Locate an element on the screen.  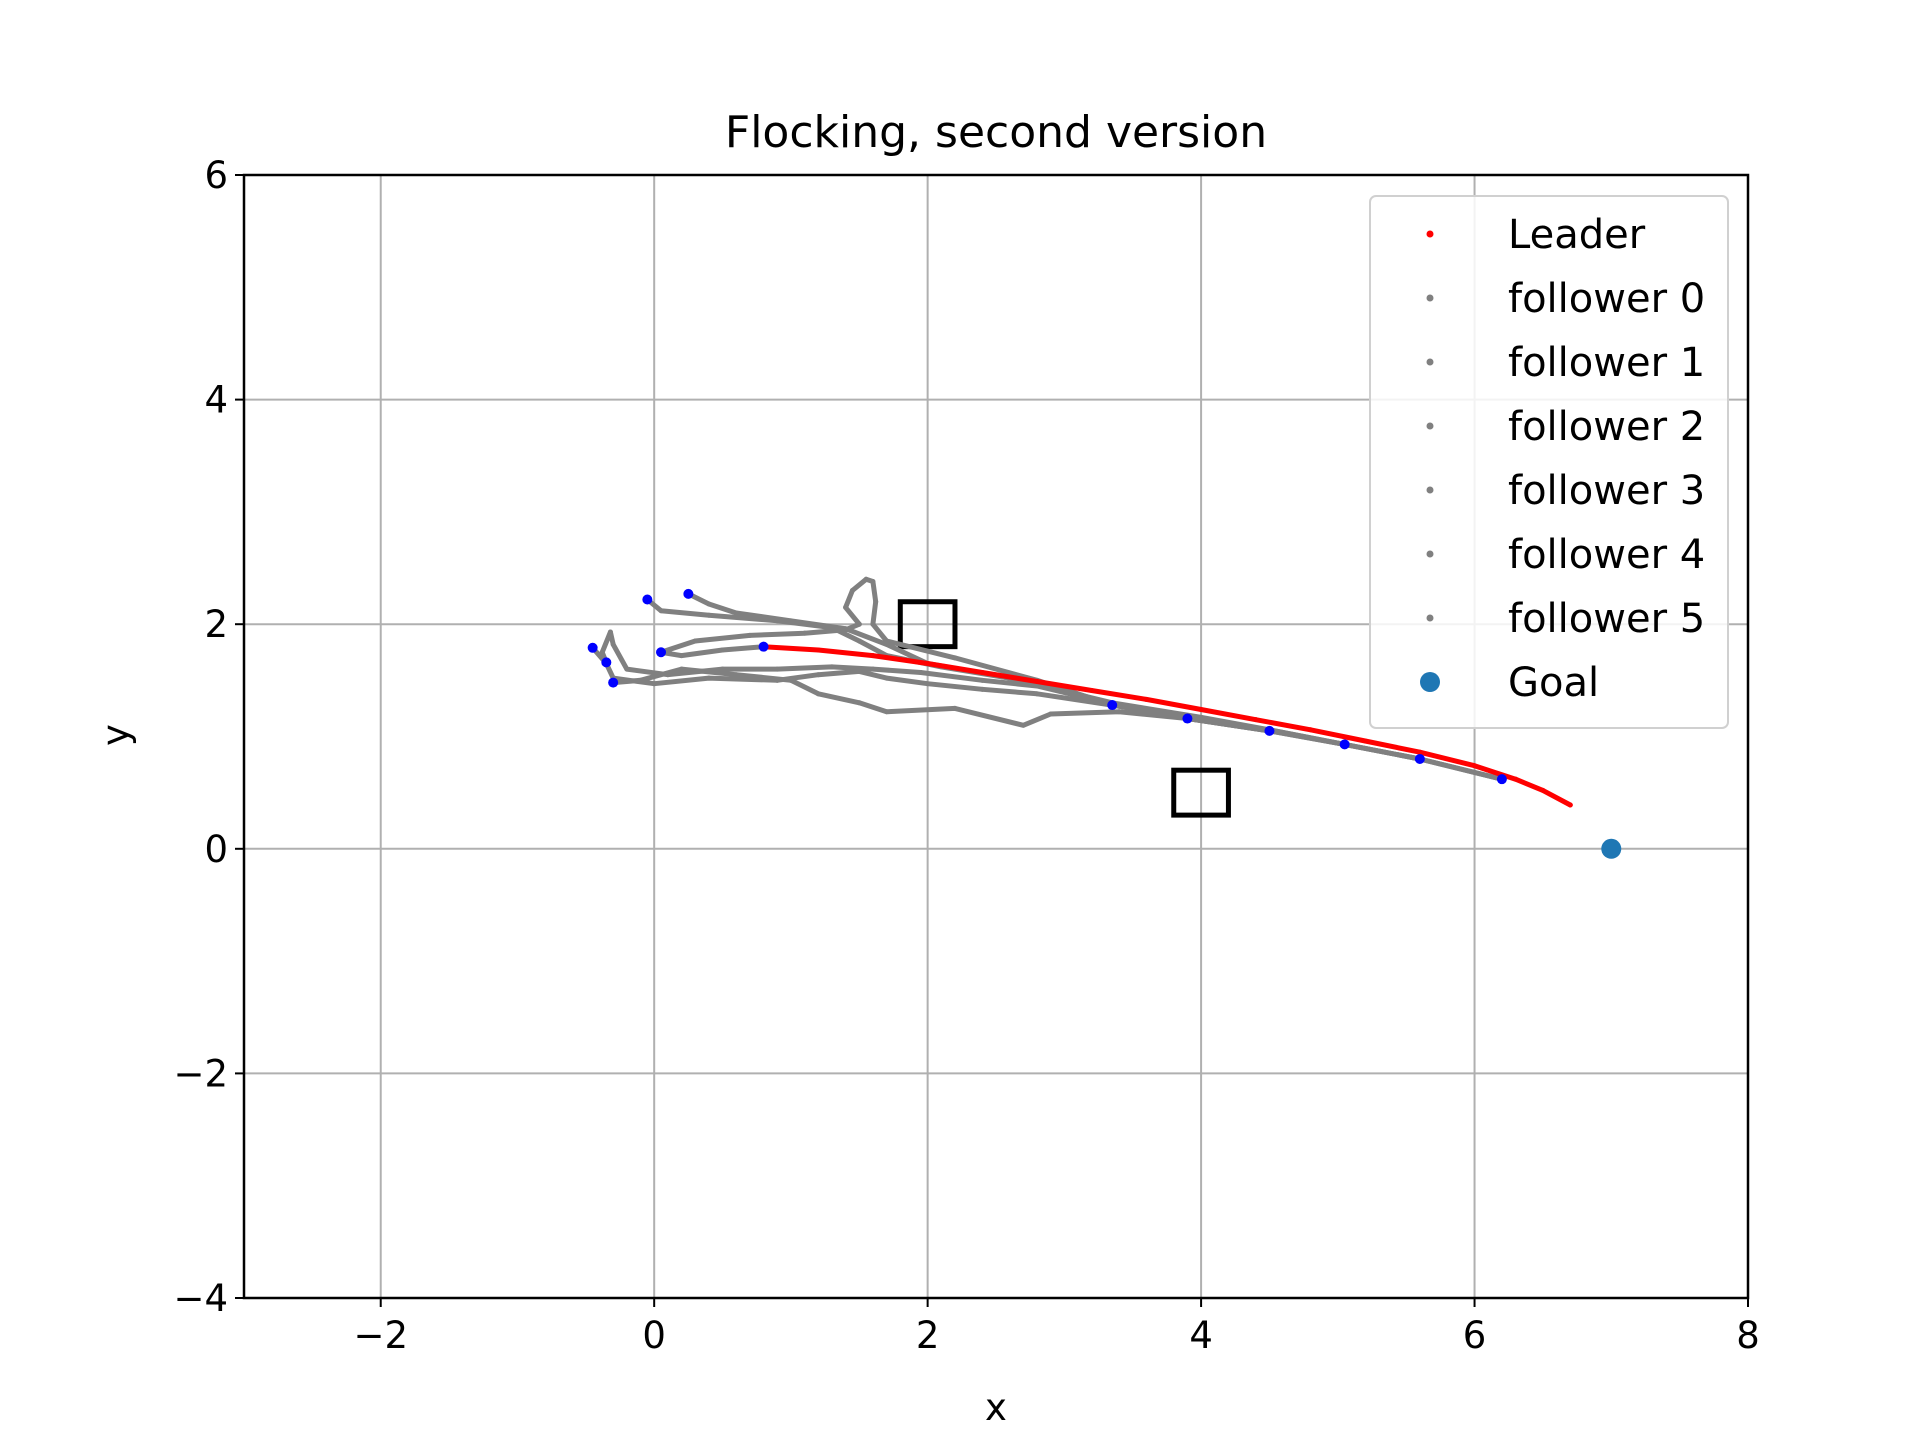
x-tick-label-3: 4 is located at coordinates (1201, 1335).